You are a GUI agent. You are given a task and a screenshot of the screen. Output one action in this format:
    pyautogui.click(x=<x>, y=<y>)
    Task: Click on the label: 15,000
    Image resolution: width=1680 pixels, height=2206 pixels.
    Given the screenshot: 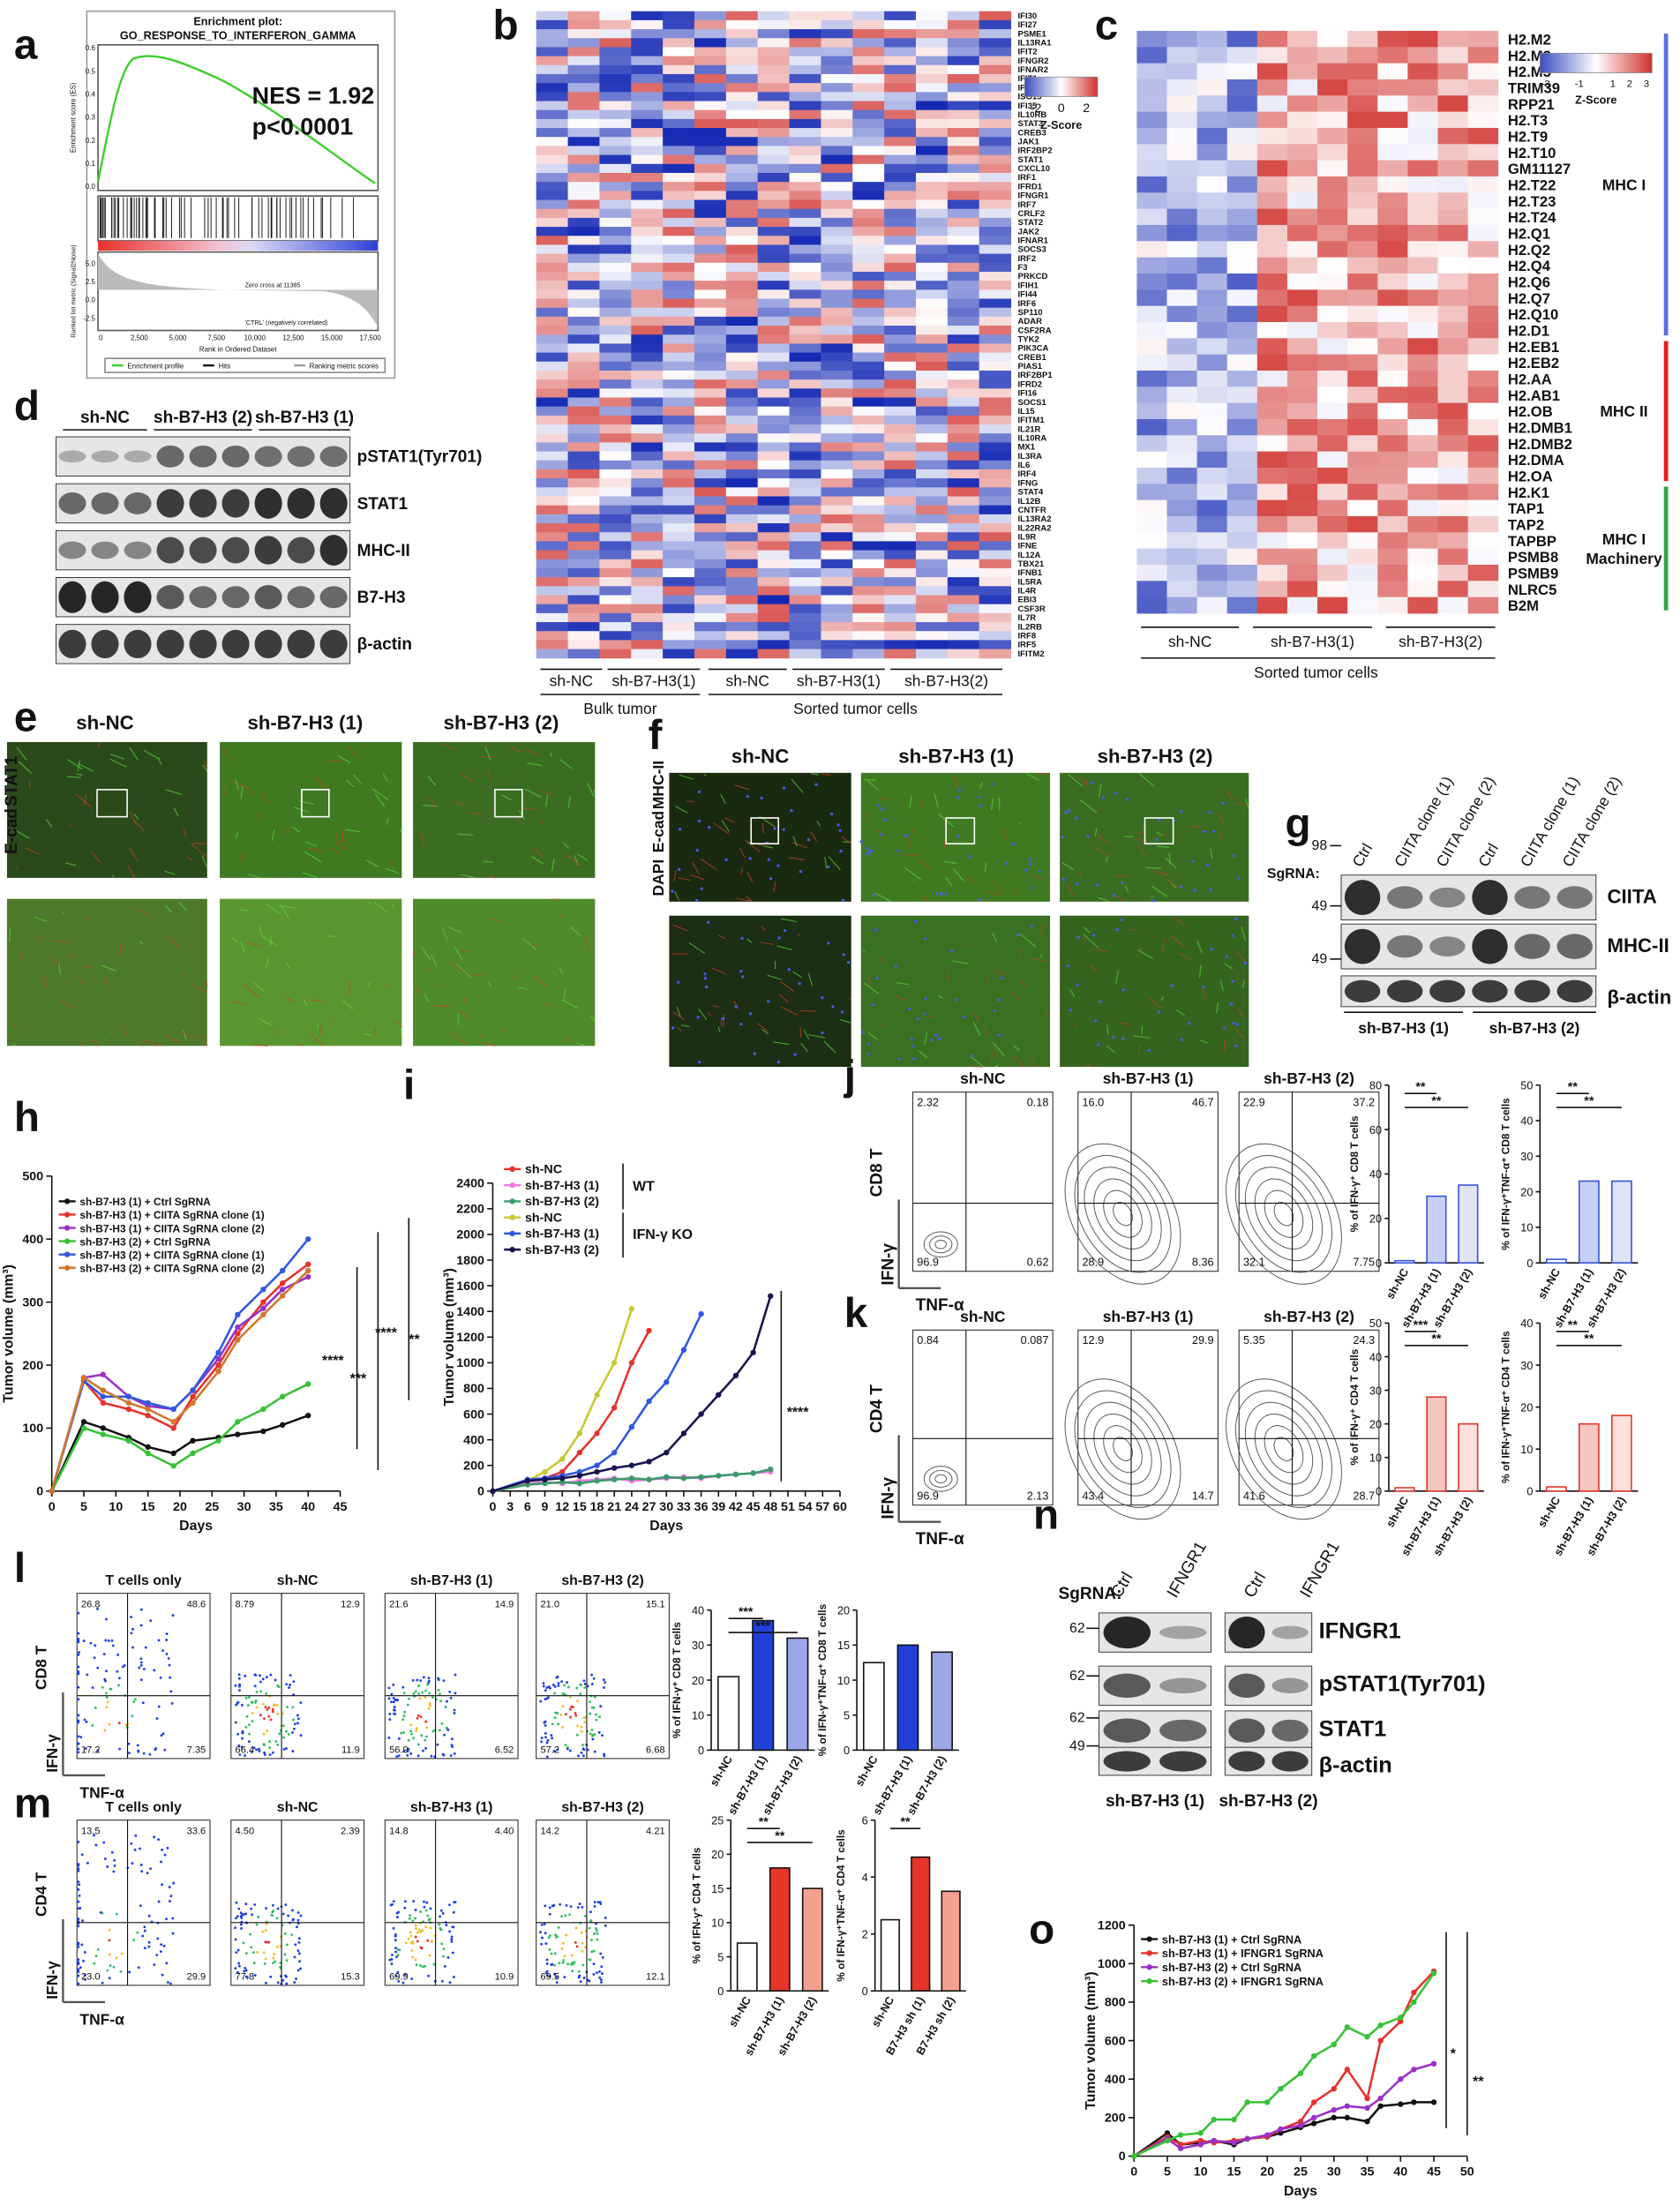 What is the action you would take?
    pyautogui.click(x=332, y=338)
    